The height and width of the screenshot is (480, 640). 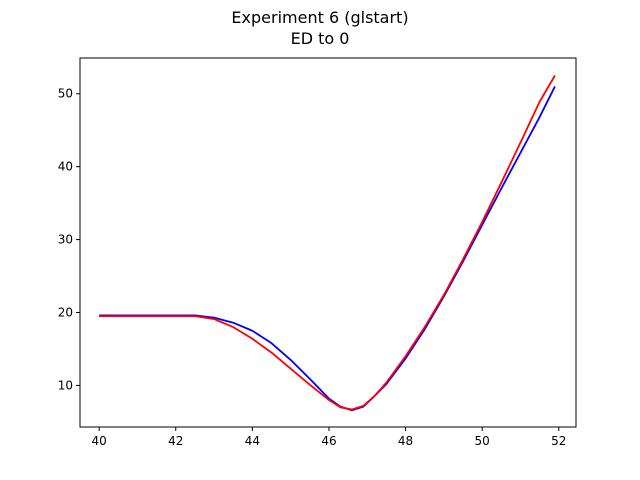 What do you see at coordinates (558, 441) in the screenshot?
I see `x-tick-label: 52` at bounding box center [558, 441].